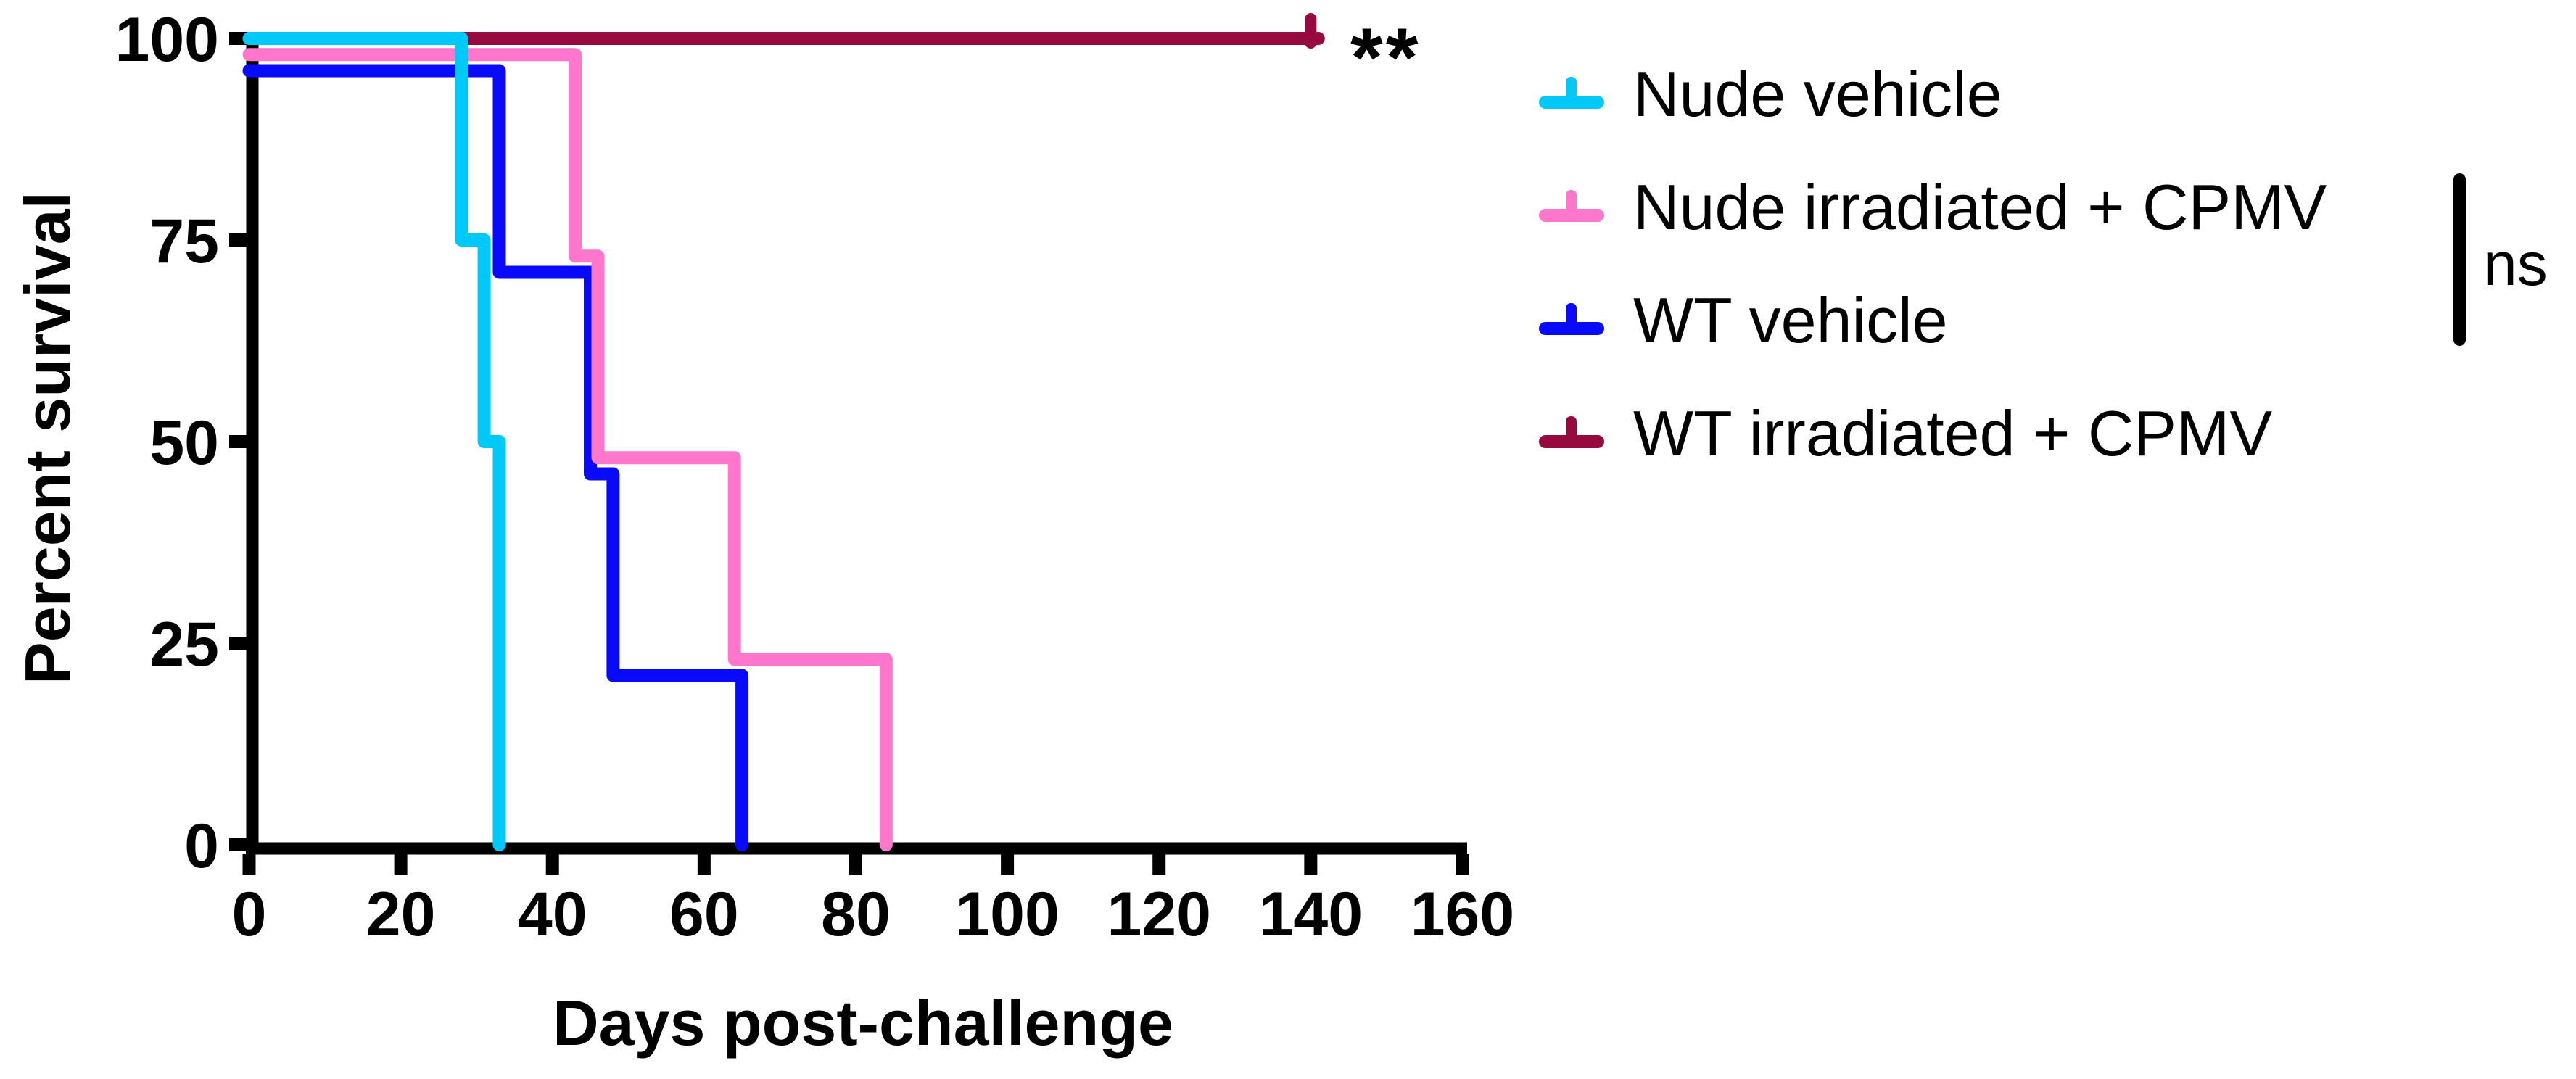  I want to click on legend-symbol-wt-irradiated-cpmv, so click(1572, 433).